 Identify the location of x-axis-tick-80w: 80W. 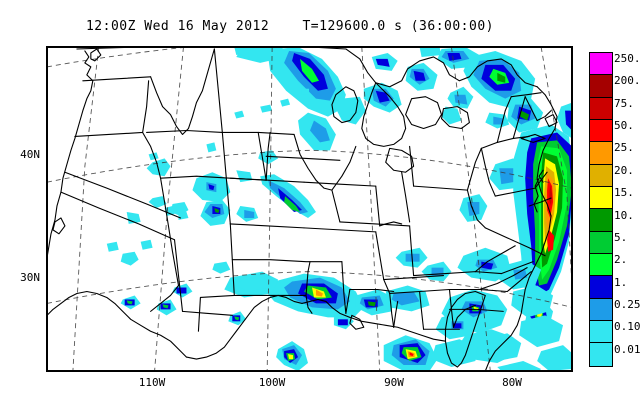
(512, 382).